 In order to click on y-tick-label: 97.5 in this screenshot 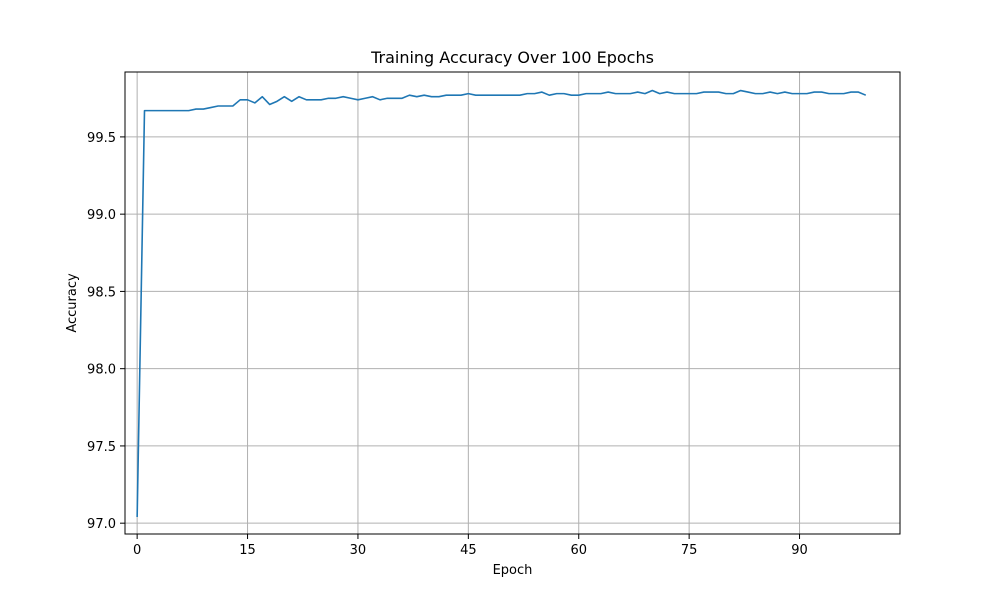, I will do `click(101, 447)`.